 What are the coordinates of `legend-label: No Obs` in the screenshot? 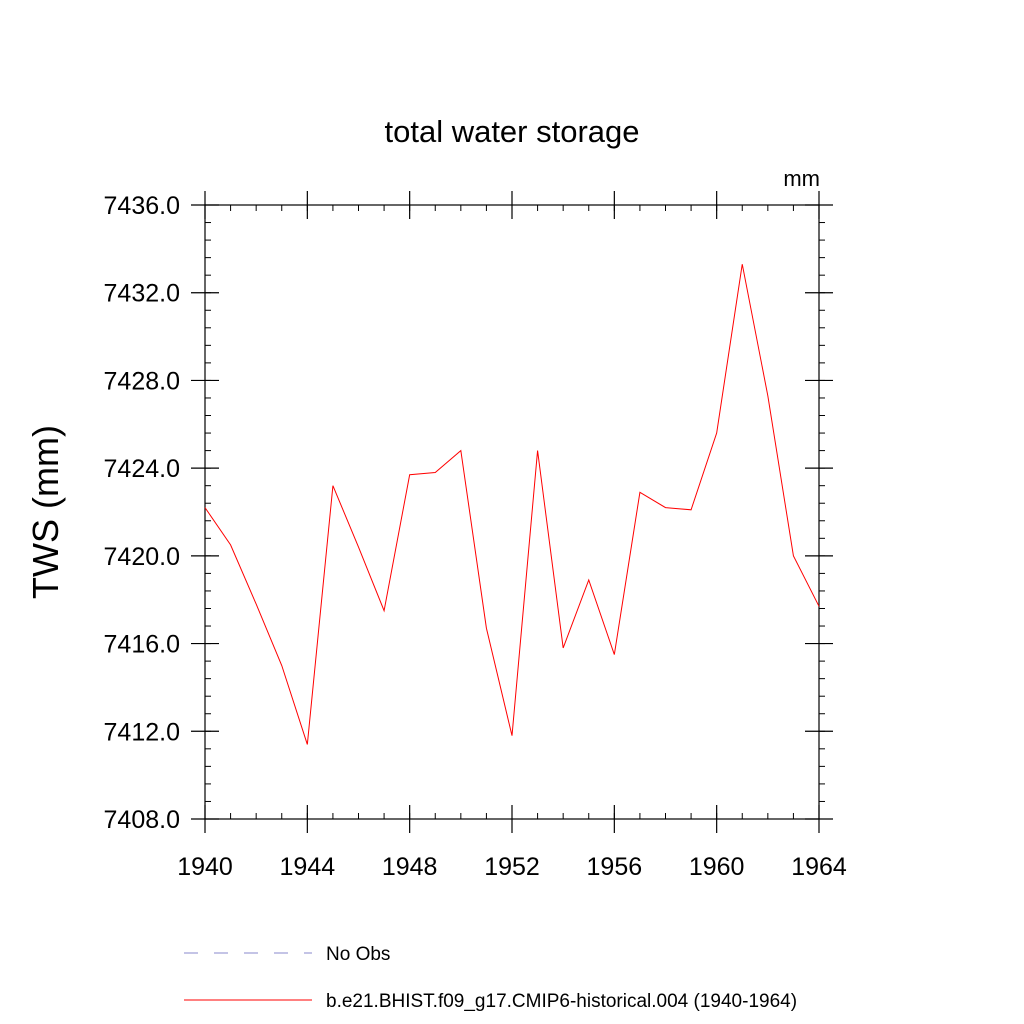 It's located at (358, 954).